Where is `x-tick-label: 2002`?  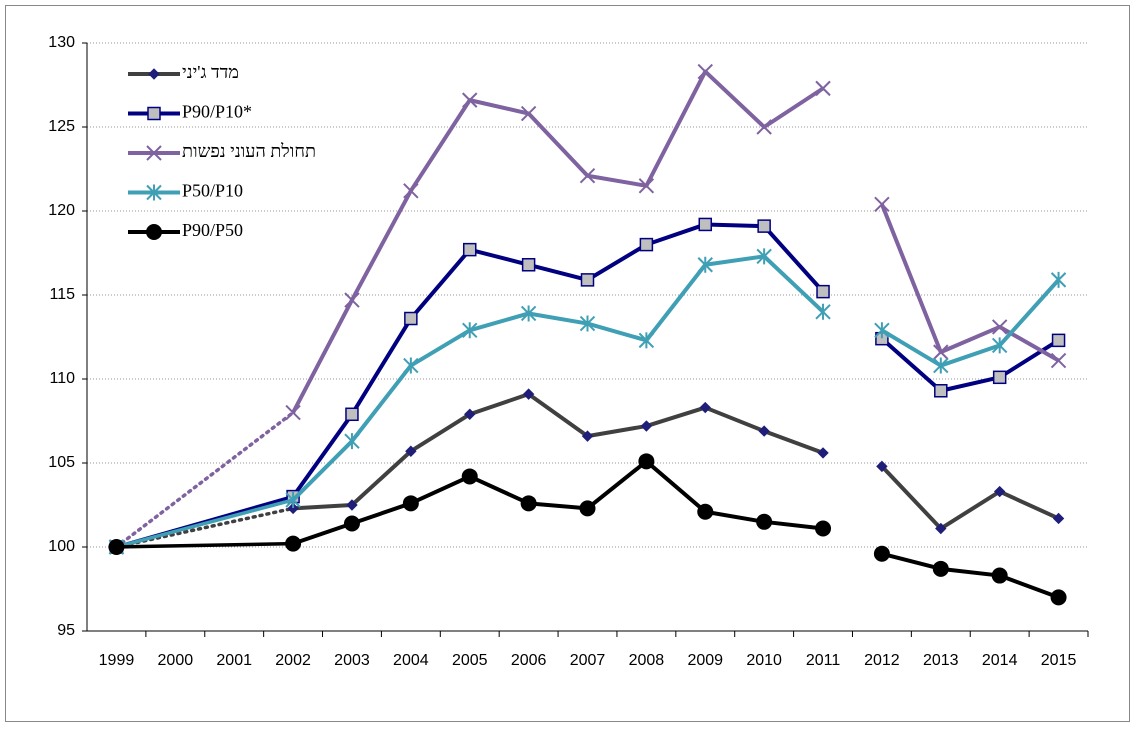
x-tick-label: 2002 is located at coordinates (293, 660).